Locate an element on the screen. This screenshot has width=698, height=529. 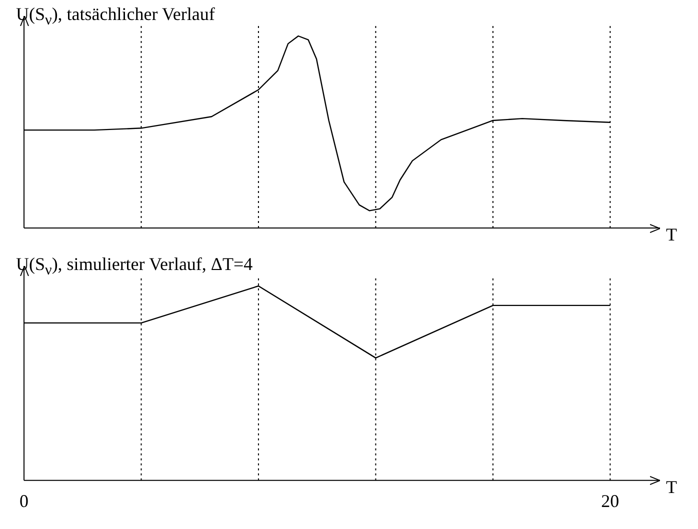
chart-title: U(S$_{ν}$), tatsächlicher Verlauf is located at coordinates (115, 17).